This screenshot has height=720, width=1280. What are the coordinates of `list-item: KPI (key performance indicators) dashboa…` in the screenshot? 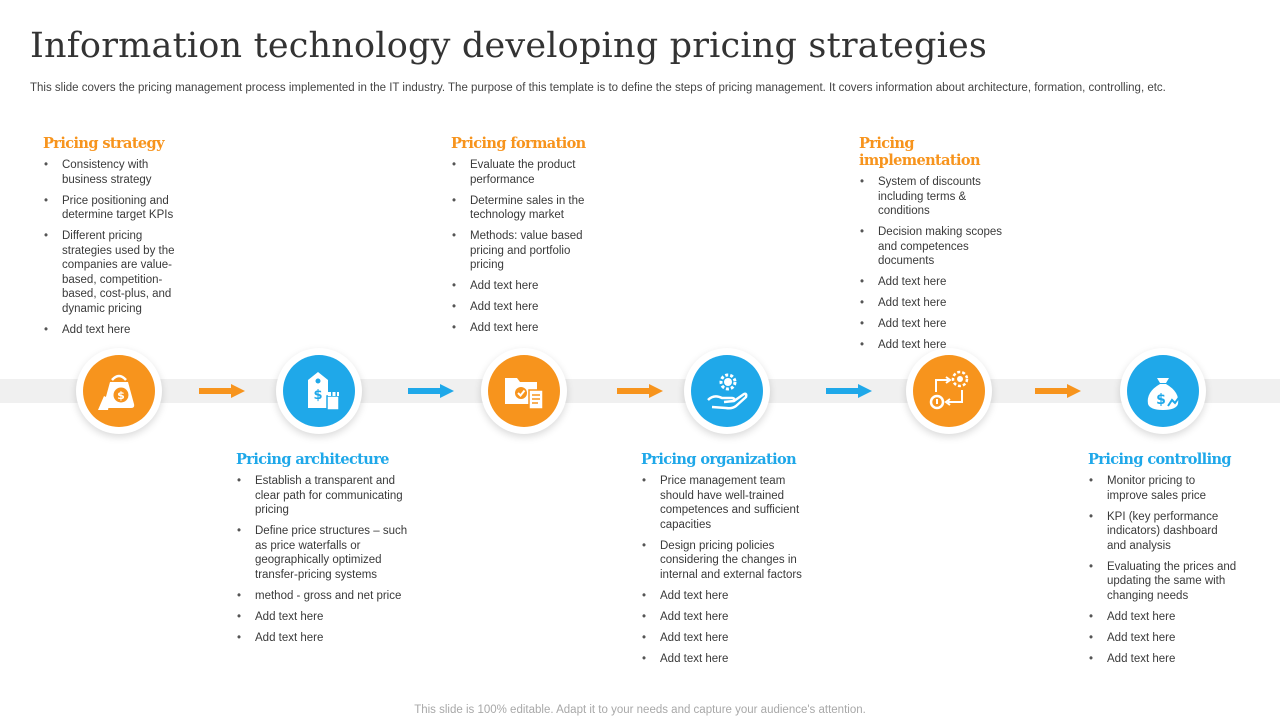 It's located at (1163, 532).